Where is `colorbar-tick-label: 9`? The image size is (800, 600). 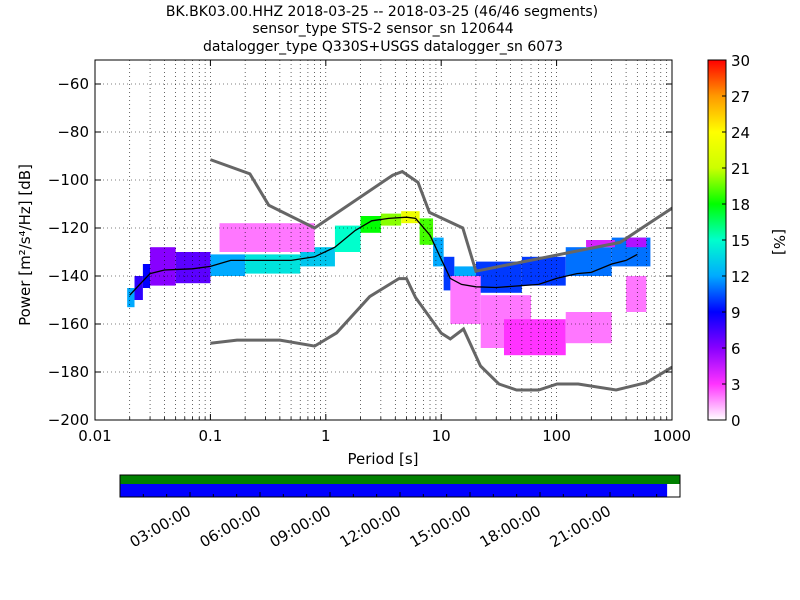
colorbar-tick-label: 9 is located at coordinates (736, 313).